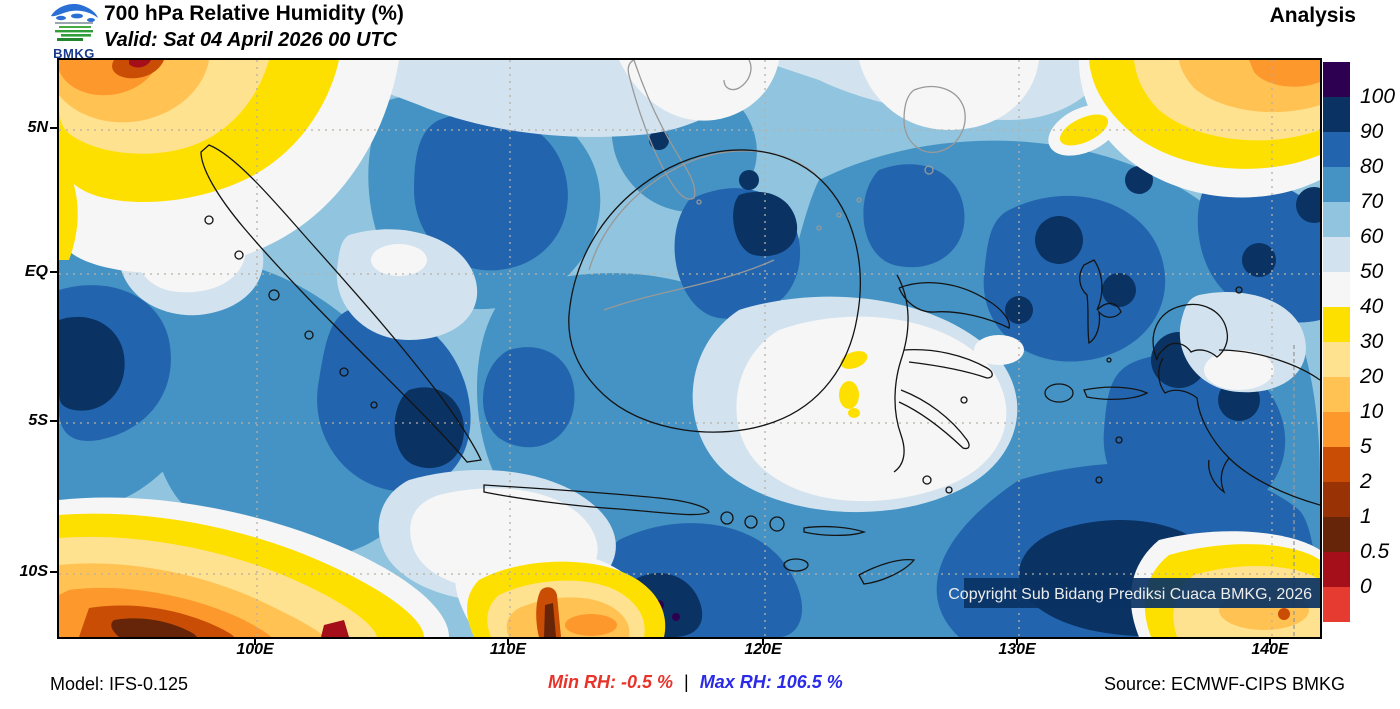 The width and height of the screenshot is (1400, 709). What do you see at coordinates (1312, 15) in the screenshot?
I see `analysis-label: Analysis` at bounding box center [1312, 15].